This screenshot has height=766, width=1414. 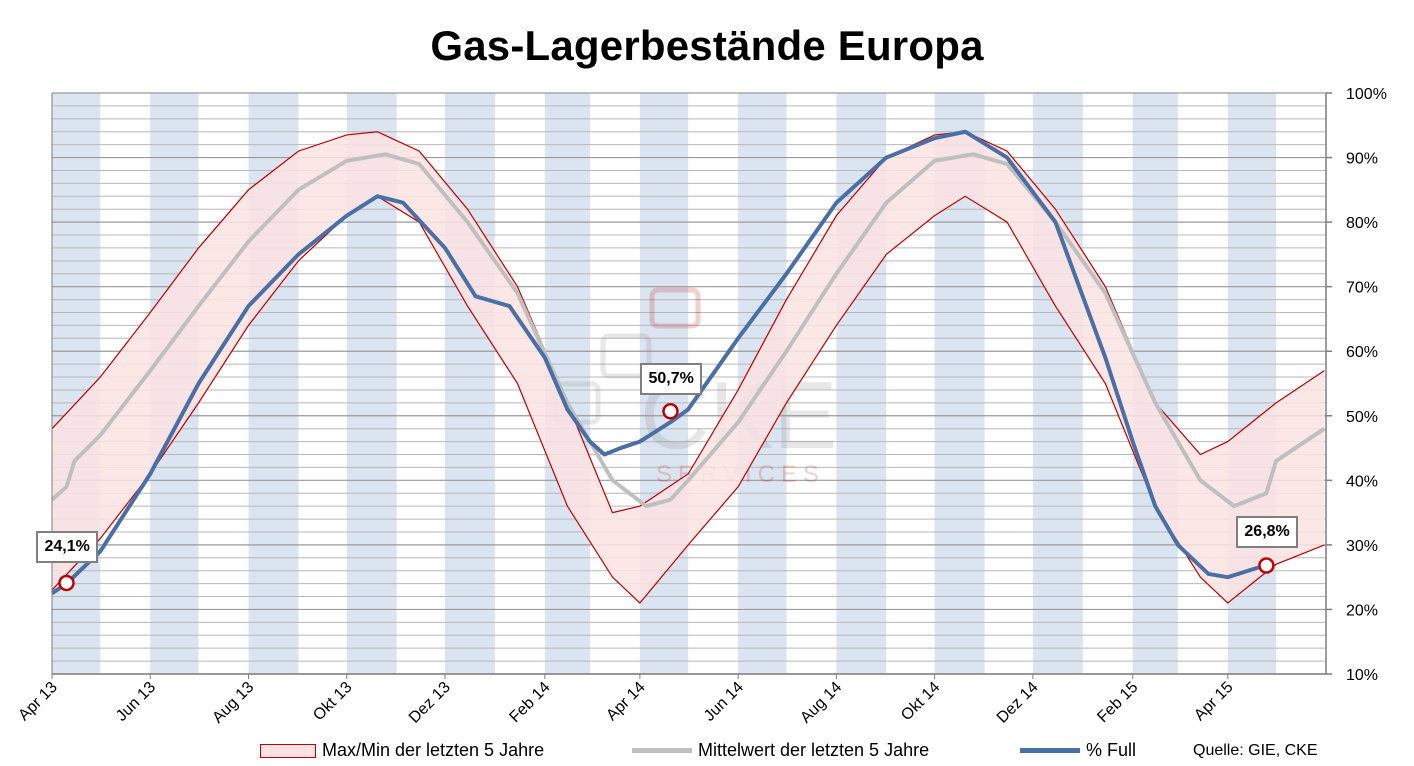 I want to click on y-tick-labels: 10% 20% 30% 40% 50% 60% 70% 80% 90% 100%, so click(x=1366, y=385).